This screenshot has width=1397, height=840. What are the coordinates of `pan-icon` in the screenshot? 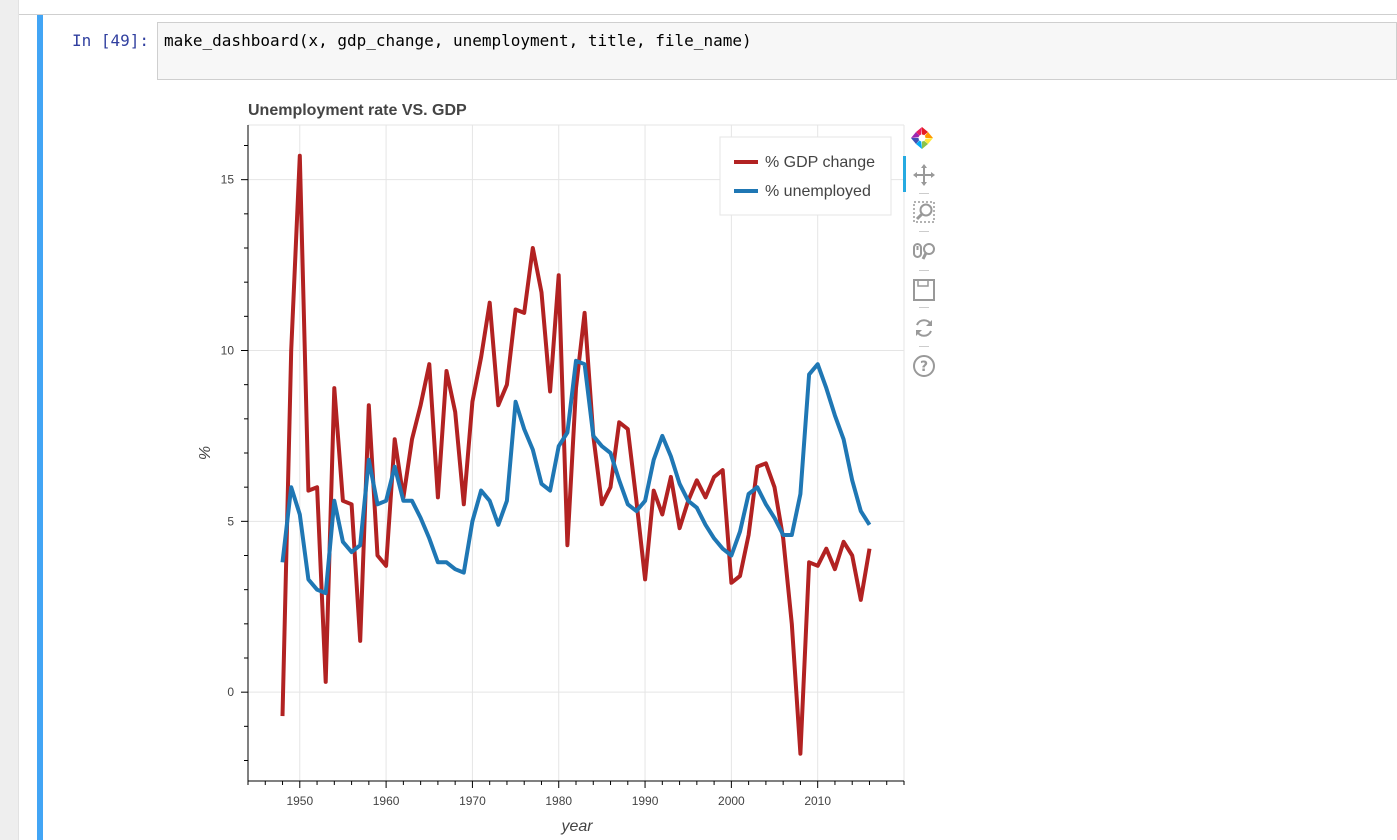 It's located at (924, 175).